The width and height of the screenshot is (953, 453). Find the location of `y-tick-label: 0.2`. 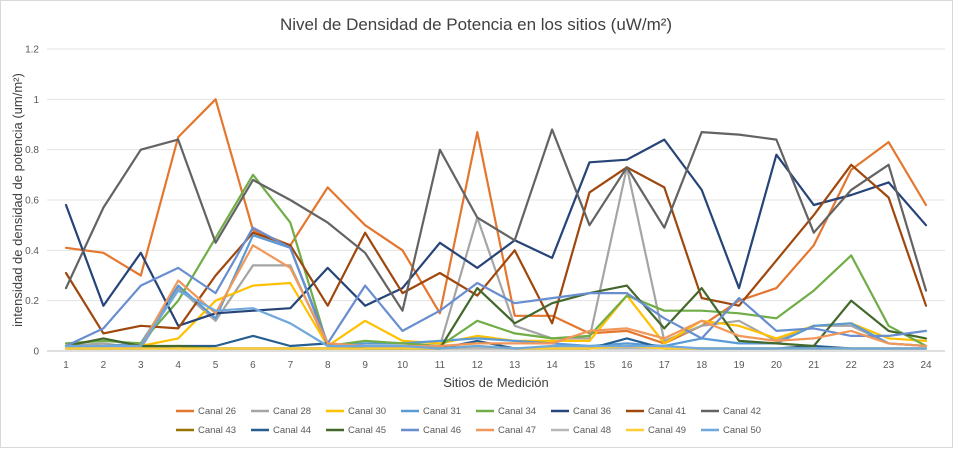

y-tick-label: 0.2 is located at coordinates (32, 301).